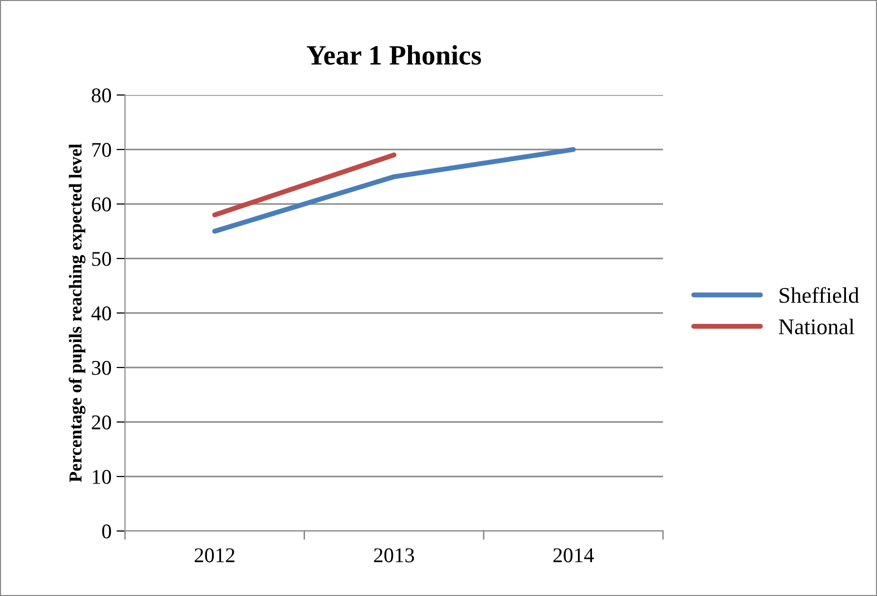  I want to click on x-tick-label: 2014, so click(573, 555).